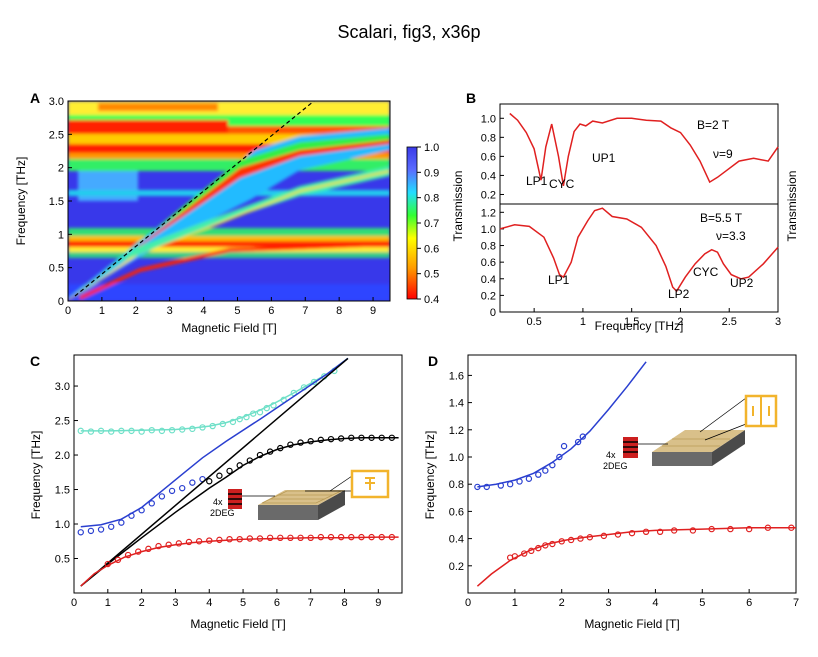  What do you see at coordinates (537, 181) in the screenshot?
I see `b-top-label-lp1: LP1` at bounding box center [537, 181].